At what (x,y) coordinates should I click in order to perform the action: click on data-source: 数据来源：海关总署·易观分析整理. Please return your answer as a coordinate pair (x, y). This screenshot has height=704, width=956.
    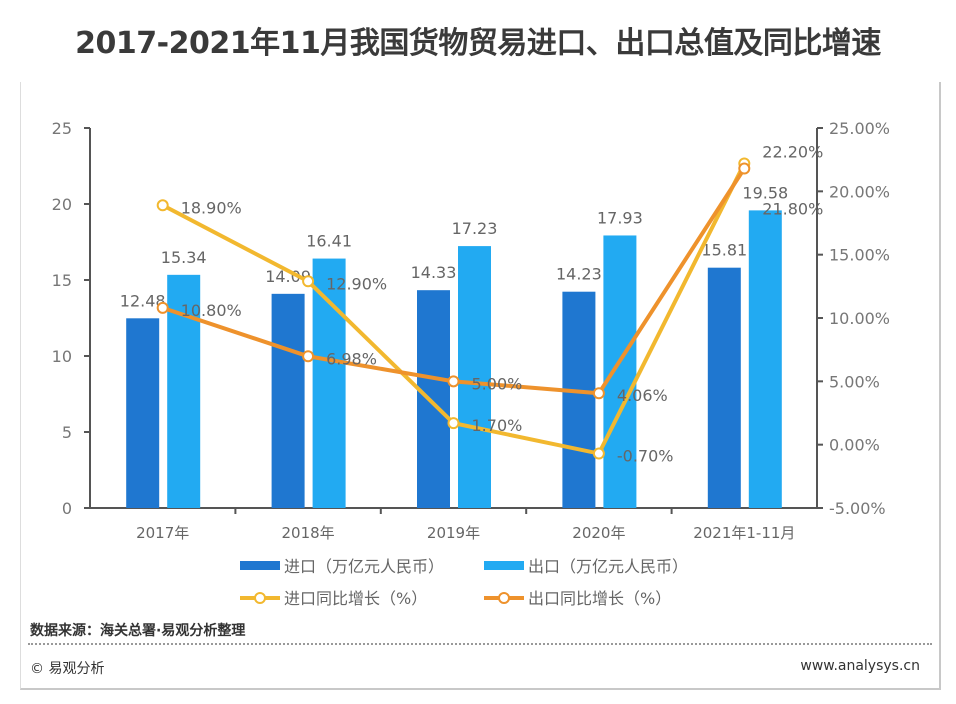
    Looking at the image, I should click on (138, 631).